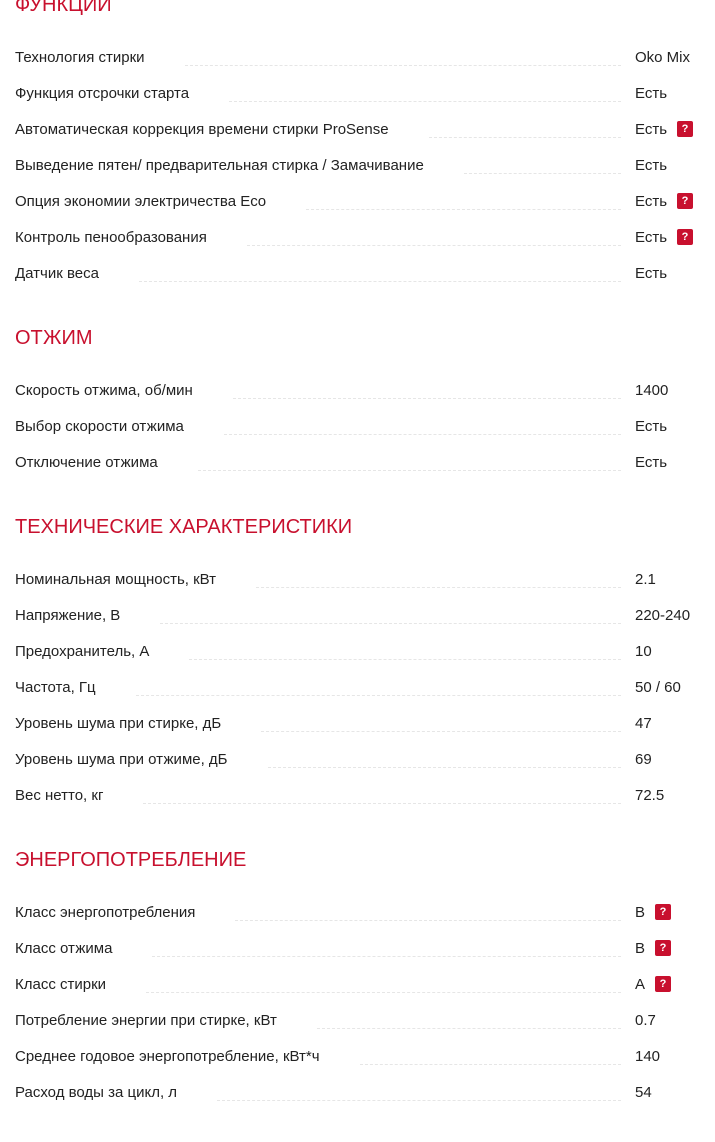  I want to click on spec-value: 1400, so click(652, 390).